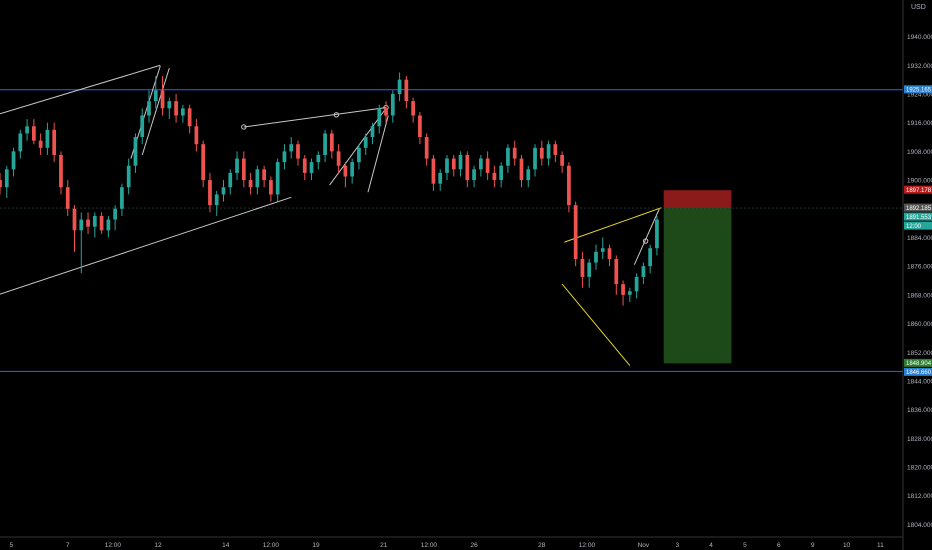  What do you see at coordinates (919, 439) in the screenshot?
I see `price-tick-label: 1828.000` at bounding box center [919, 439].